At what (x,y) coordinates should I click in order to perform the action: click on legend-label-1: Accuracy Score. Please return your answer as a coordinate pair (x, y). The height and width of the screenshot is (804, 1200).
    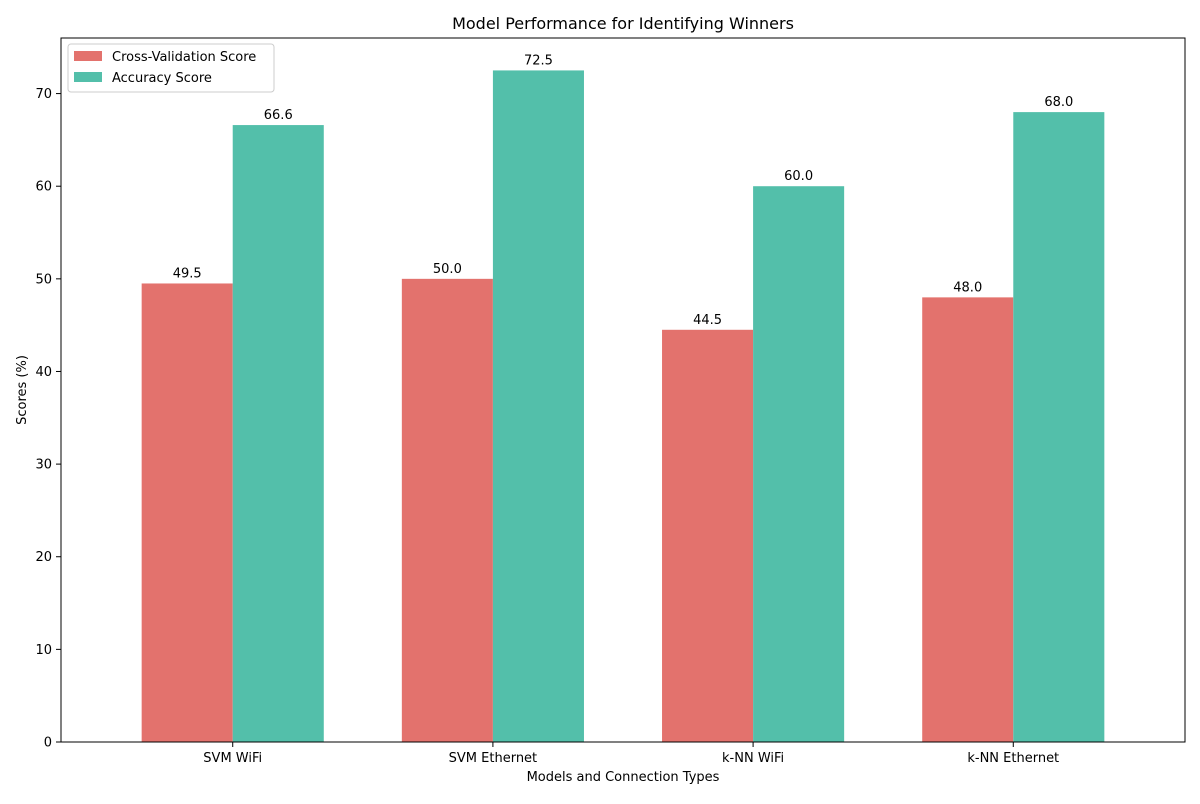
    Looking at the image, I should click on (162, 78).